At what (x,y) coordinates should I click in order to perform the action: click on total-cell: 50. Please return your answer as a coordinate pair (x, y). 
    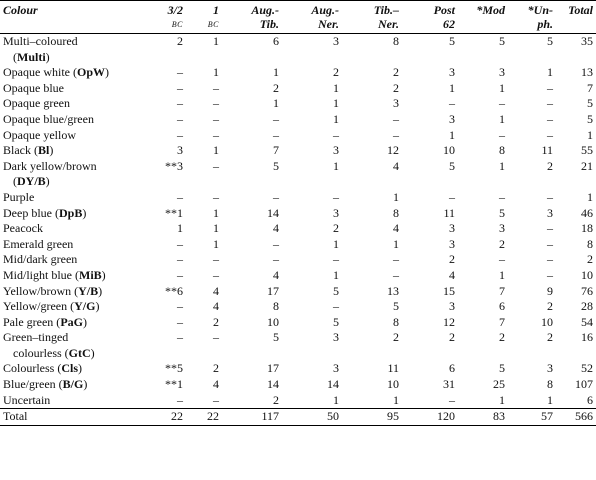
    Looking at the image, I should click on (312, 417).